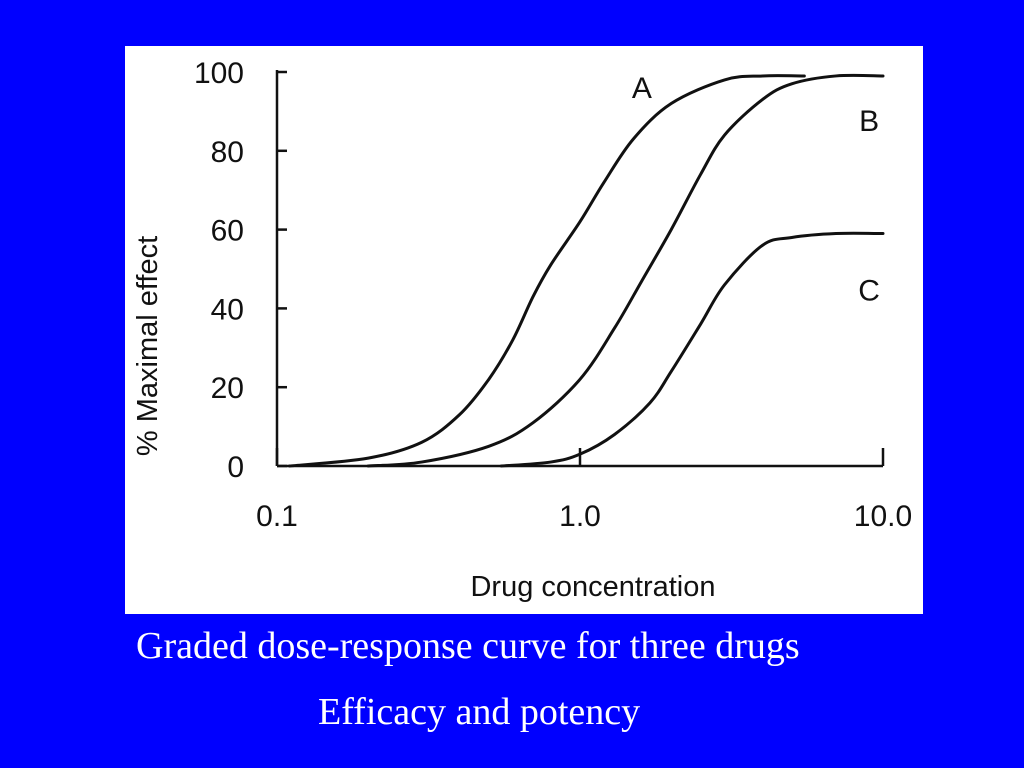  Describe the element at coordinates (227, 231) in the screenshot. I see `y-tick-label: 60` at that location.